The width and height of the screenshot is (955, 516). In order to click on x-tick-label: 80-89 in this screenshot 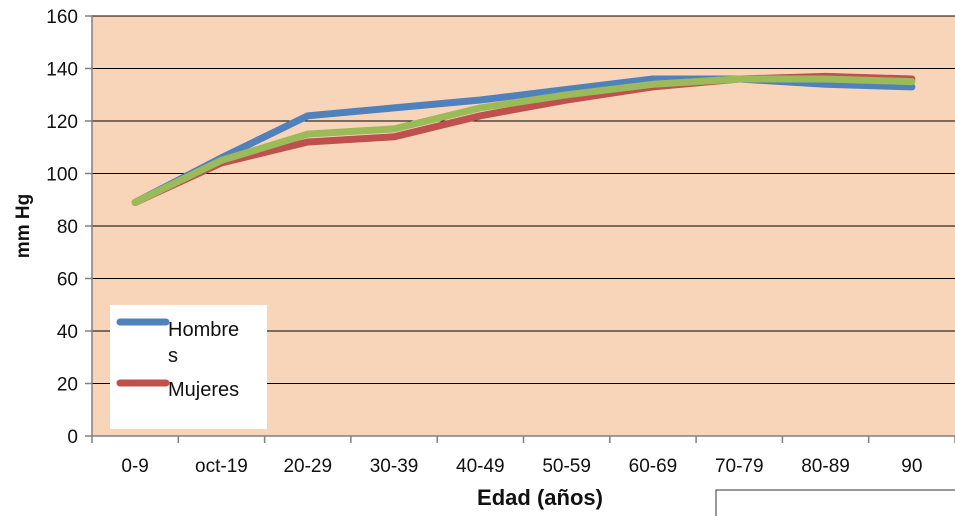, I will do `click(825, 466)`.